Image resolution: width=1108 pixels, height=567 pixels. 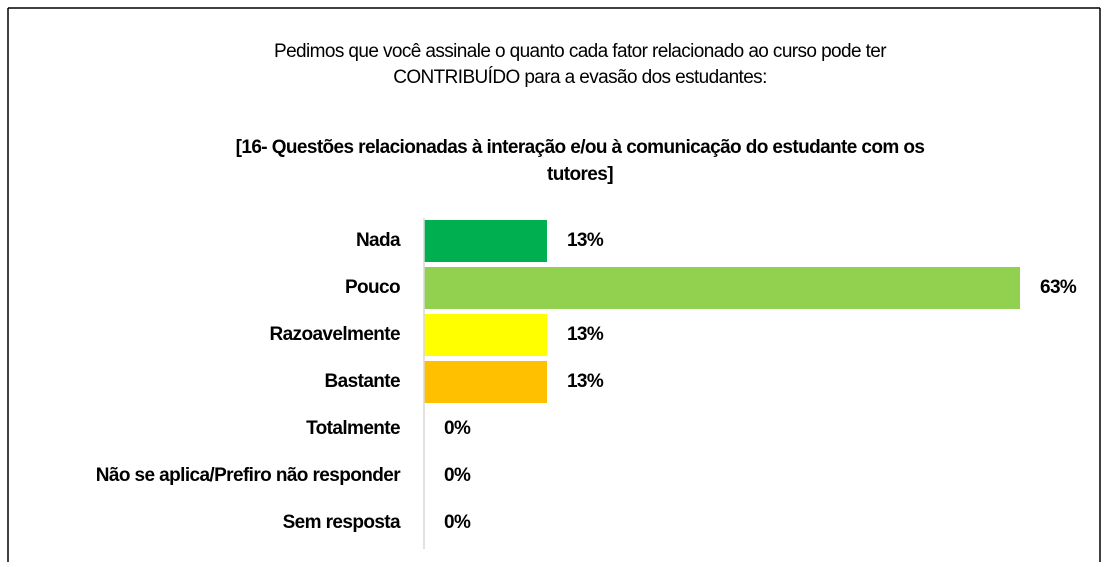 What do you see at coordinates (334, 334) in the screenshot?
I see `y-tick-label: Razoavelmente` at bounding box center [334, 334].